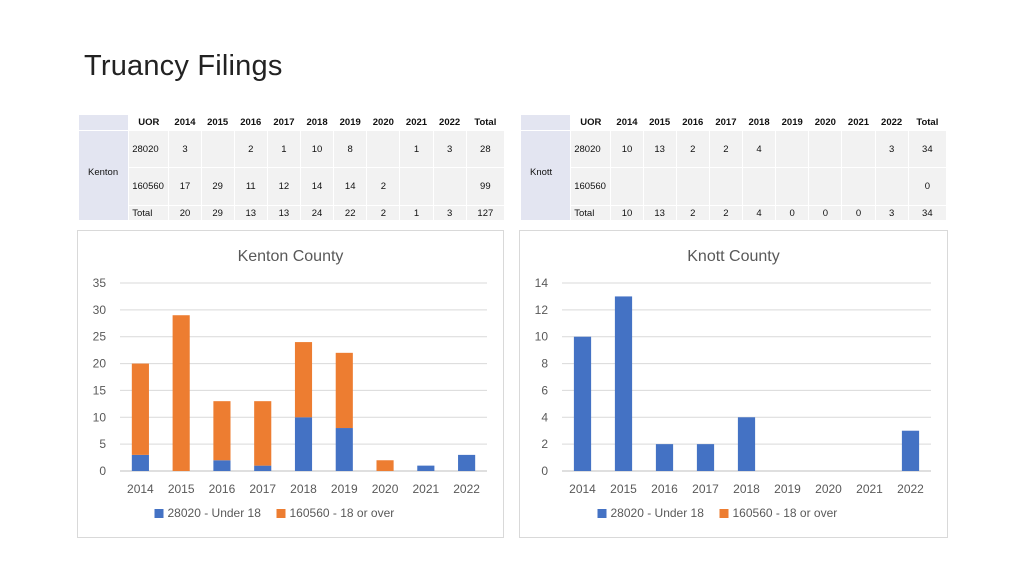 The height and width of the screenshot is (576, 1024). What do you see at coordinates (149, 149) in the screenshot?
I see `row-label: 28020` at bounding box center [149, 149].